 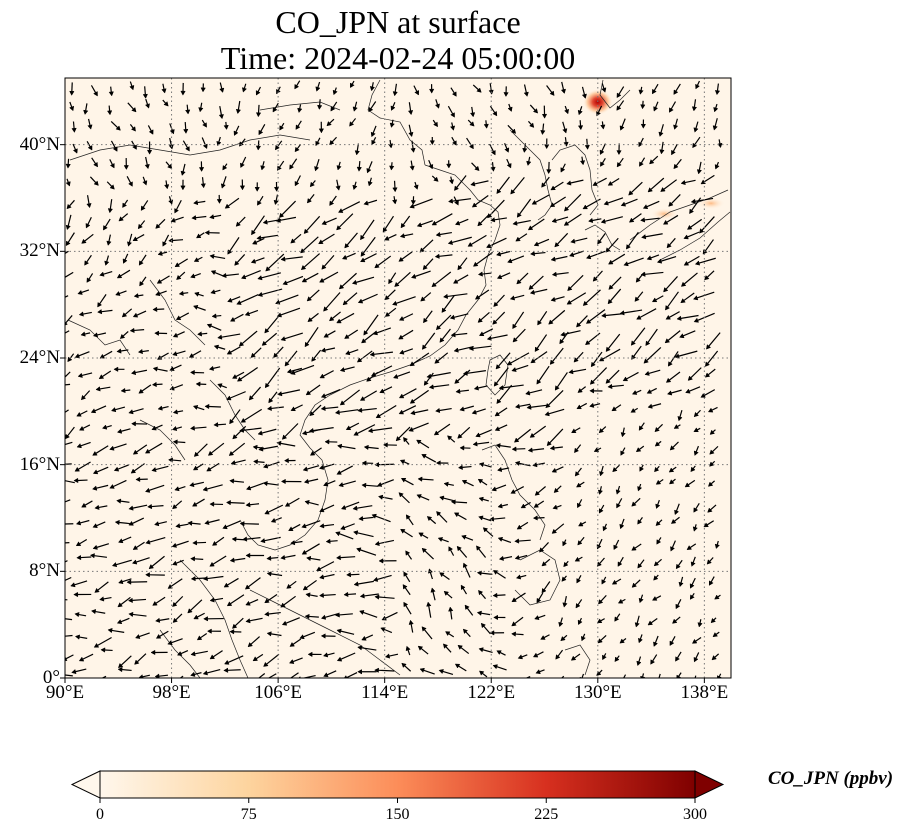 I want to click on colorbar-tick-label: 75, so click(x=248, y=814).